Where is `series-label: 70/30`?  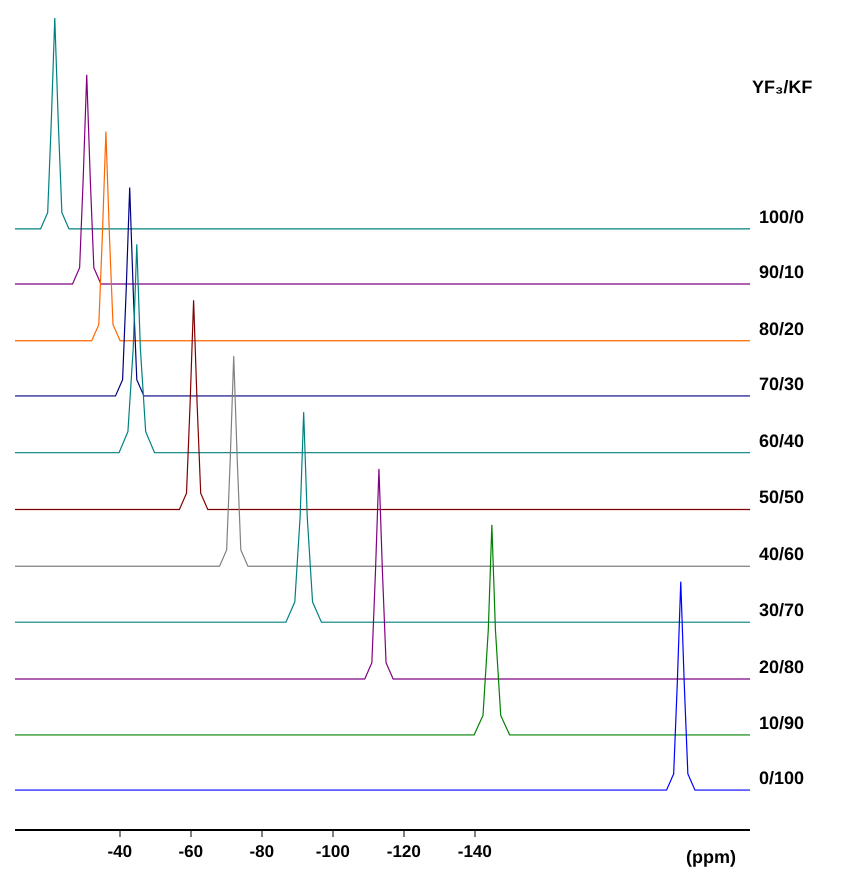
series-label: 70/30 is located at coordinates (781, 384).